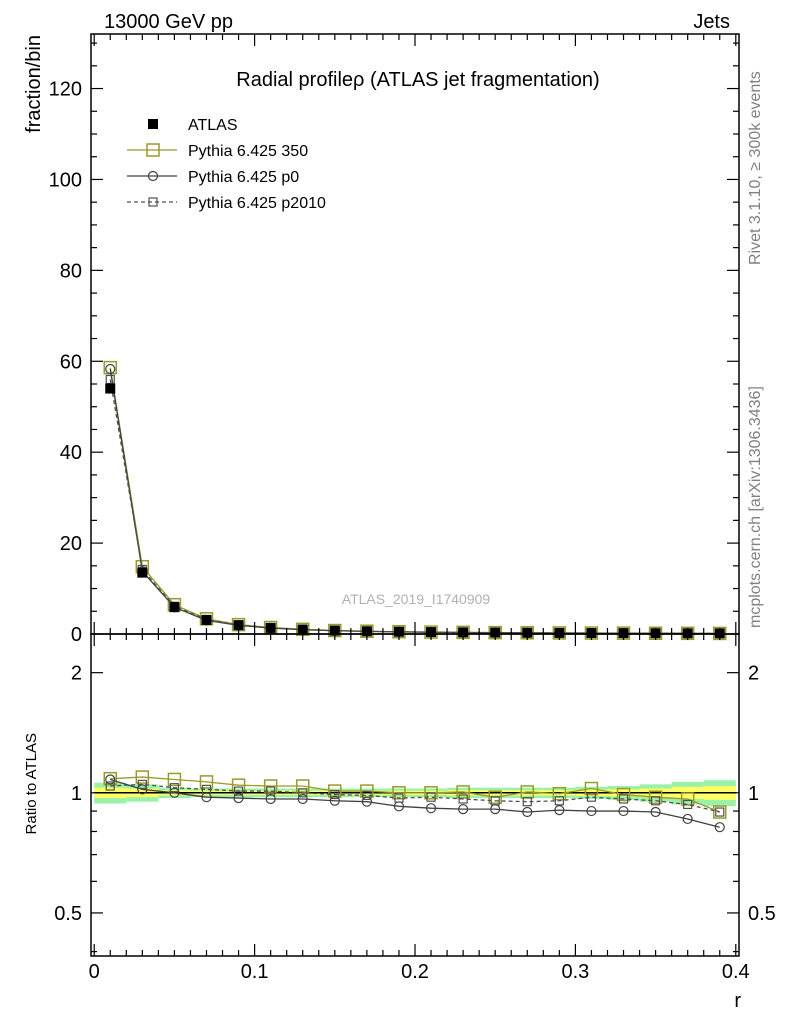  I want to click on legend-label: Pythia 6.425 p0, so click(243, 177).